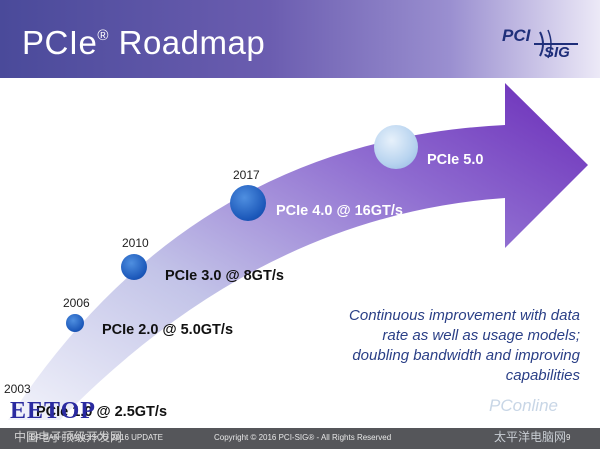 This screenshot has width=600, height=449. What do you see at coordinates (530, 437) in the screenshot?
I see `pconline-watermark-caption: 太平洋电脑网` at bounding box center [530, 437].